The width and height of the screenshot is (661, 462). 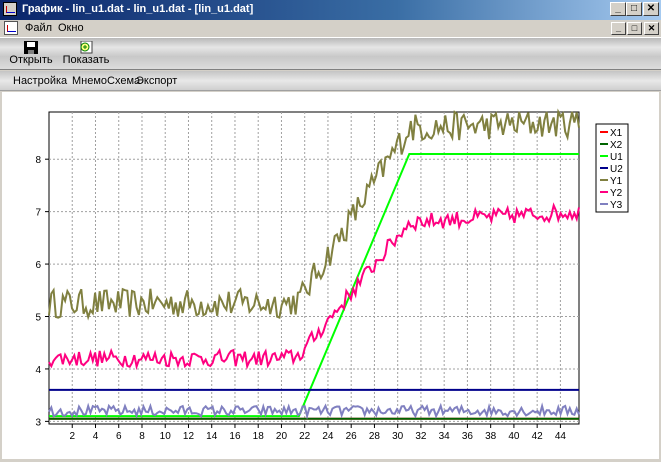 I want to click on show-icon, so click(x=86, y=47).